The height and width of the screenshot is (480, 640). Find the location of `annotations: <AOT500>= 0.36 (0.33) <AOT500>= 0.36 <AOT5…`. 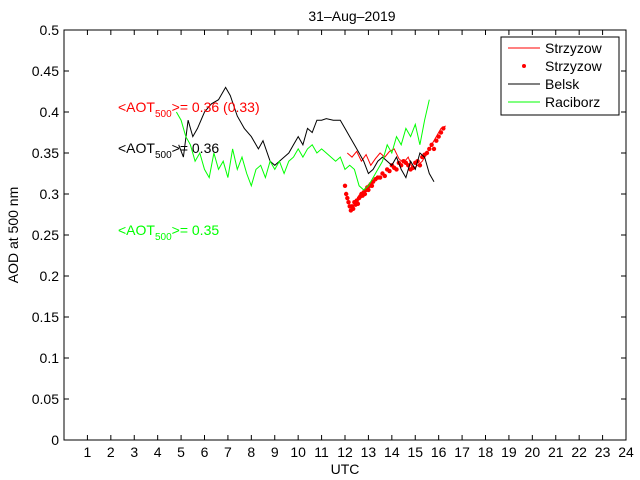

annotations: <AOT500>= 0.36 (0.33) <AOT500>= 0.36 <AOT5… is located at coordinates (189, 171).